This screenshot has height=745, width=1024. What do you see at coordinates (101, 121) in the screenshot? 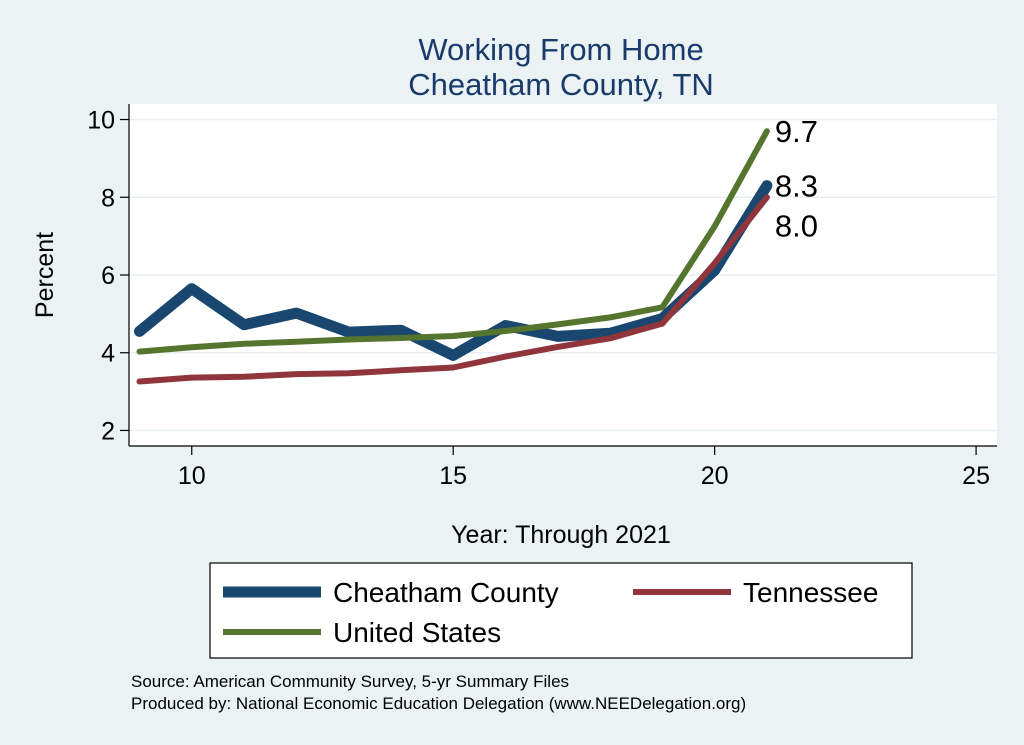
I see `y-tick-label: 10` at bounding box center [101, 121].